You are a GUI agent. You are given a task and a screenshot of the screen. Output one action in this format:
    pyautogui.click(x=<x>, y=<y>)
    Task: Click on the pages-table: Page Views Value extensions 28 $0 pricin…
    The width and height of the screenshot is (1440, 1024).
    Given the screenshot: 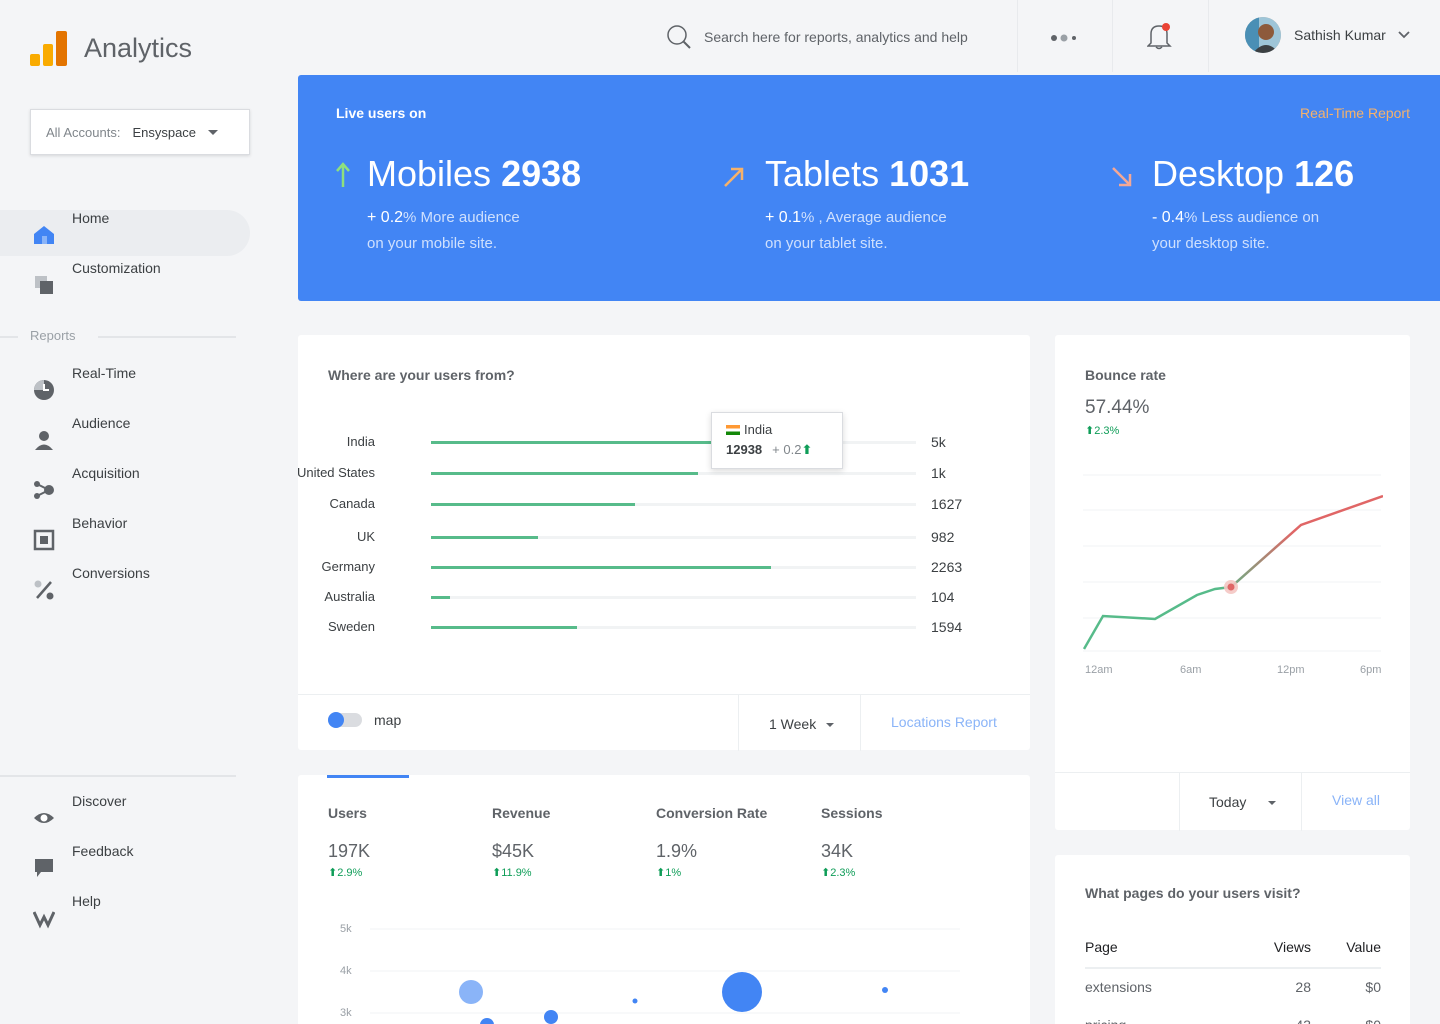 What is the action you would take?
    pyautogui.click(x=1233, y=981)
    